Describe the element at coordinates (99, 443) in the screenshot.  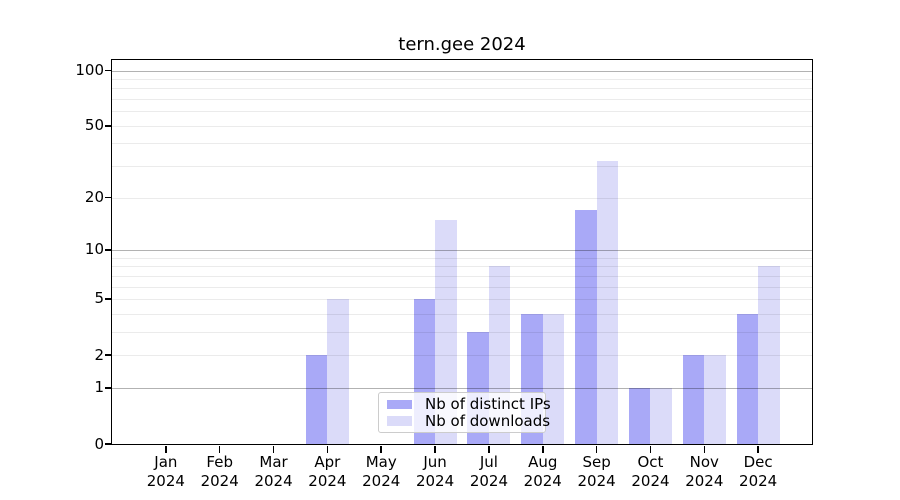
I see `y-tick-label-0: 0` at that location.